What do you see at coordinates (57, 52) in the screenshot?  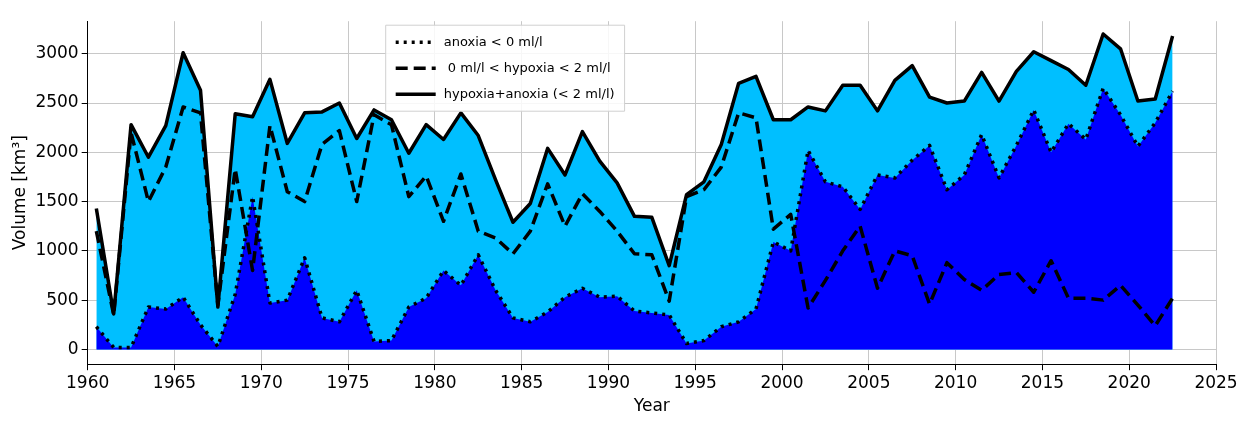 I see `y-tick-label: 3000` at bounding box center [57, 52].